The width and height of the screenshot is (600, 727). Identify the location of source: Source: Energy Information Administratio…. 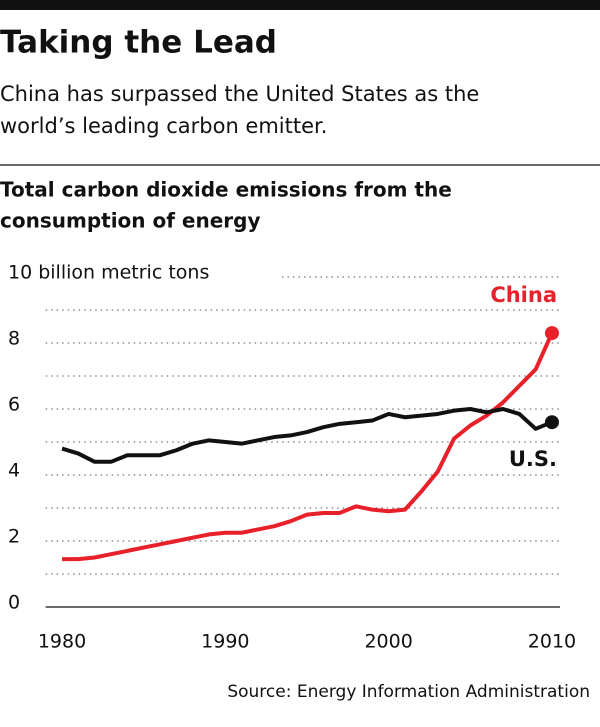
(408, 692).